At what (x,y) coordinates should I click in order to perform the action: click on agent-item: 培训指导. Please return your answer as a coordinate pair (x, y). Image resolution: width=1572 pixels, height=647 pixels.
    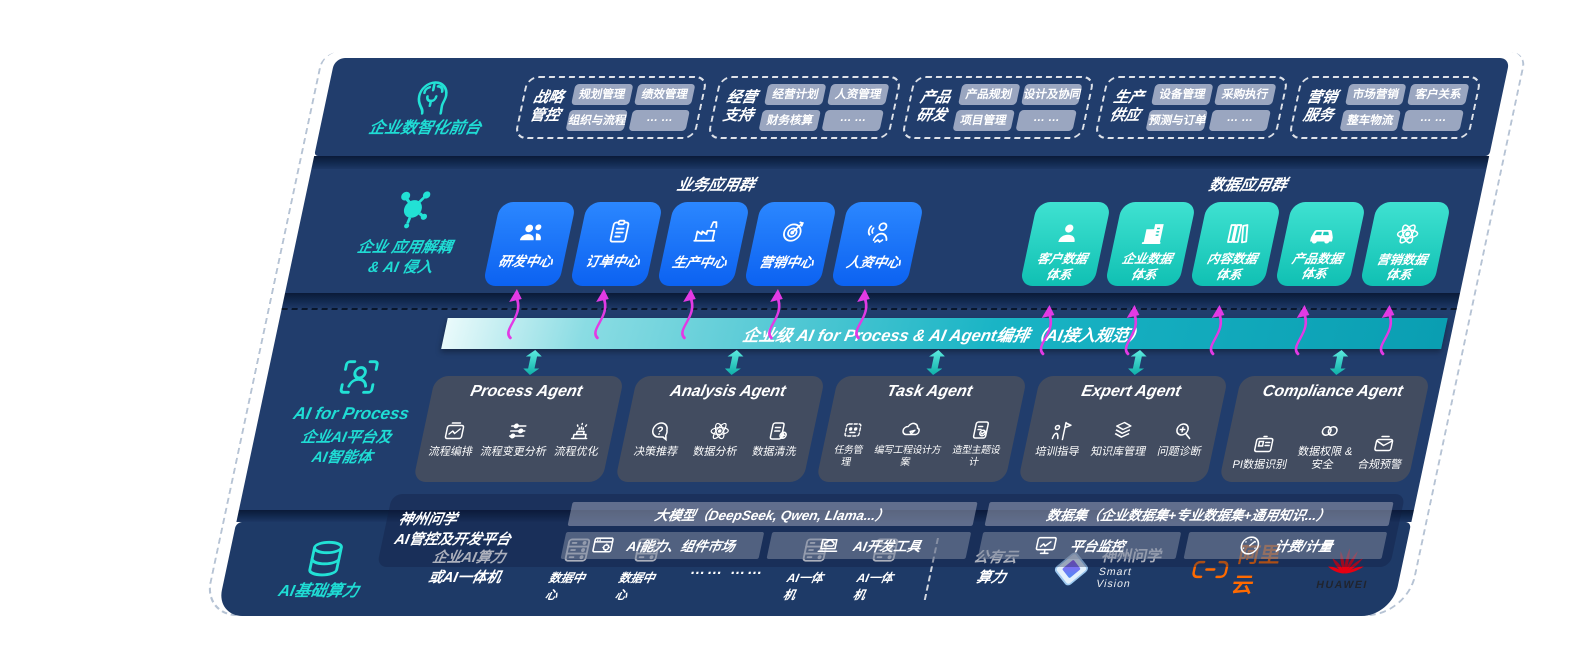
    Looking at the image, I should click on (1061, 432).